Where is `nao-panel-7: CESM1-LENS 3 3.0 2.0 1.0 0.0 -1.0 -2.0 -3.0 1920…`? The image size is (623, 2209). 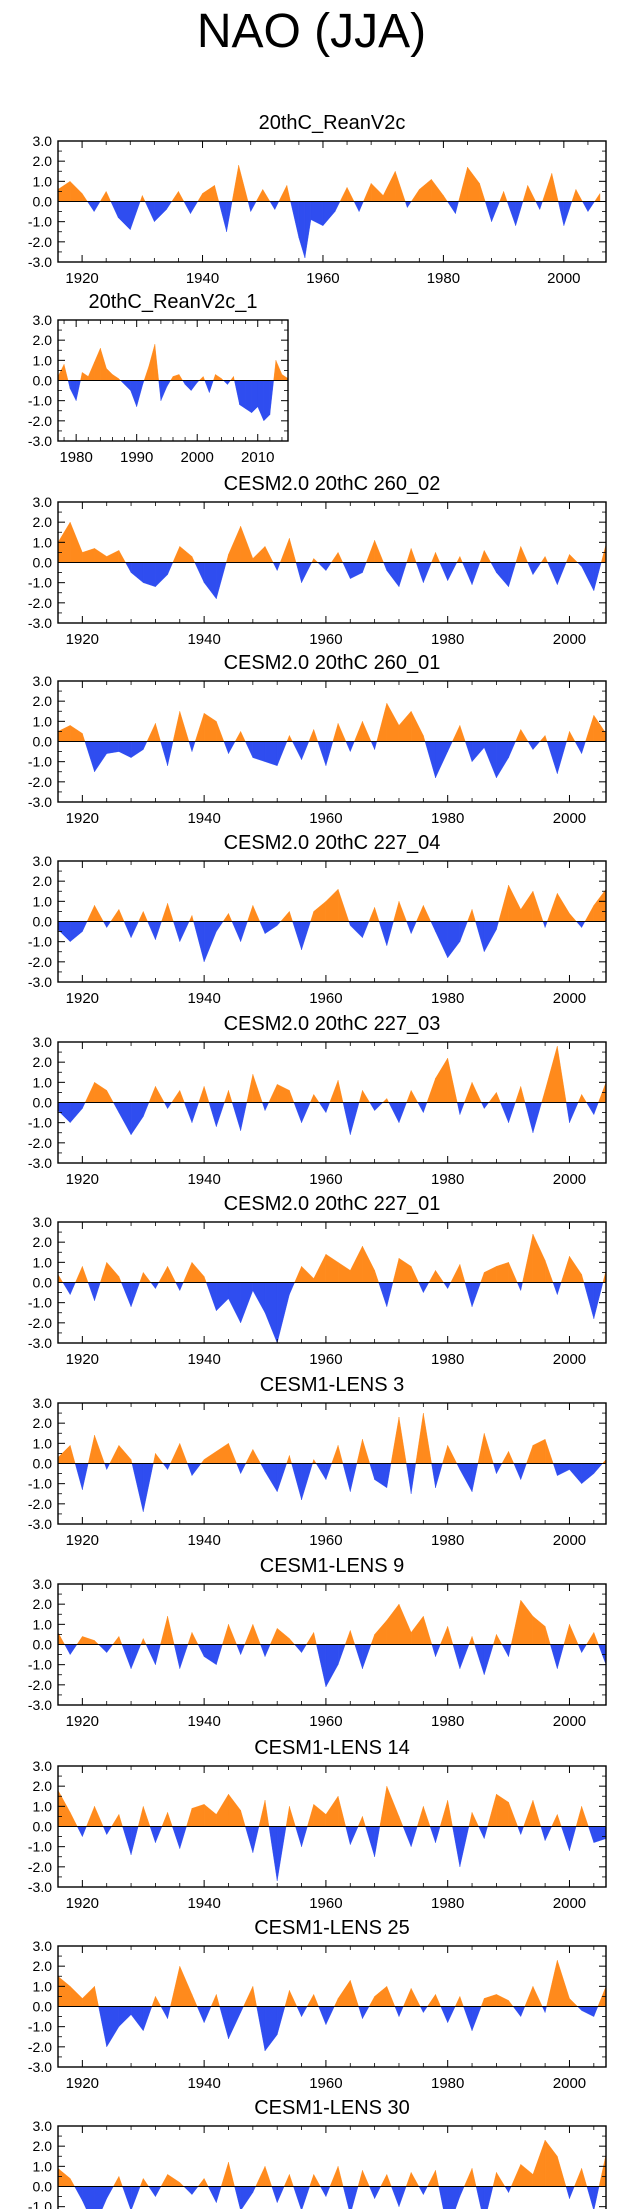
nao-panel-7: CESM1-LENS 3 3.0 2.0 1.0 0.0 -1.0 -2.0 -3.0 1920… is located at coordinates (317, 1461).